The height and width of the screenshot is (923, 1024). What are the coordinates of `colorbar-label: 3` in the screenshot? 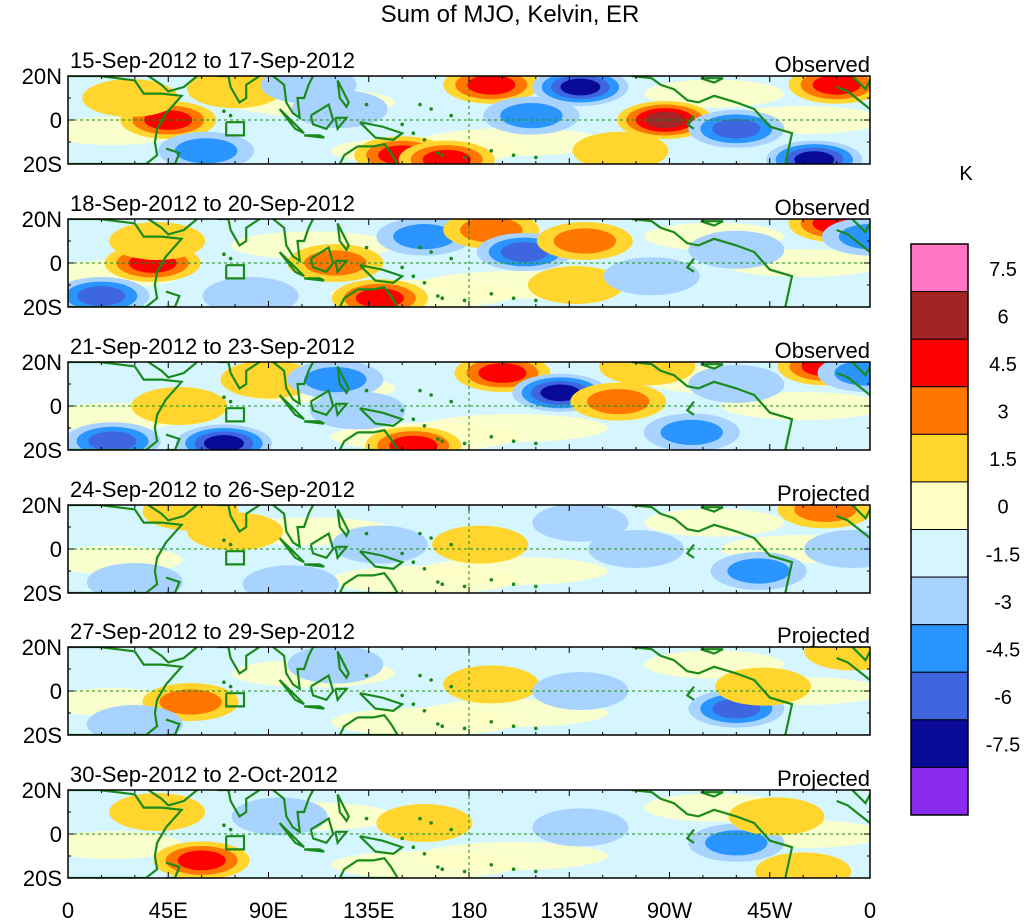 It's located at (1002, 413).